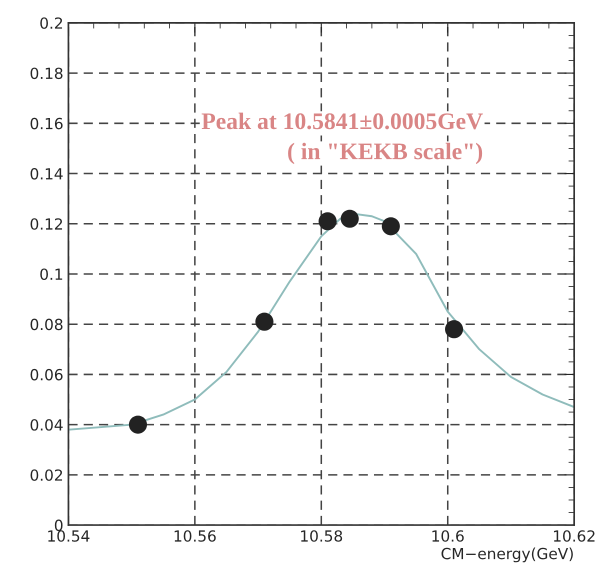 The width and height of the screenshot is (595, 572). I want to click on x-tick-label: 10.56, so click(195, 536).